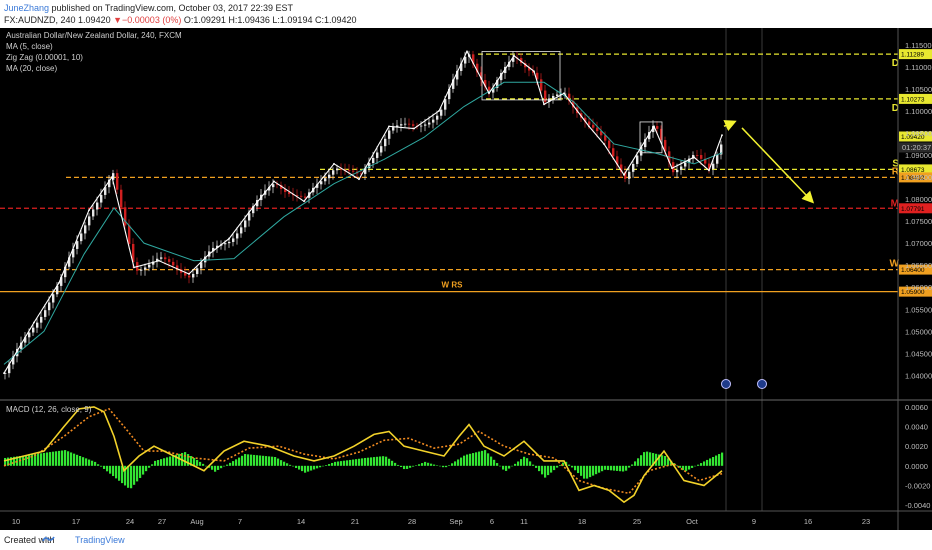  Describe the element at coordinates (917, 456) in the screenshot. I see `macd-axis: 0.0060 0.0040 0.0020 0.0000 -0.0020 -0.0040` at that location.